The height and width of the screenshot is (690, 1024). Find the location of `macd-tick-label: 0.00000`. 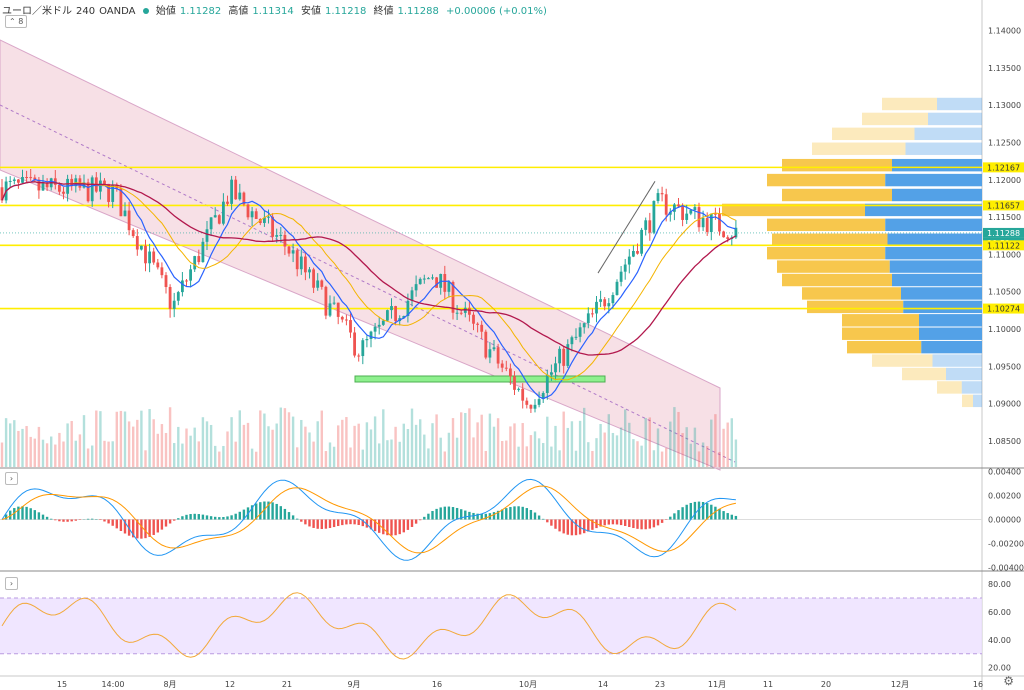

macd-tick-label: 0.00000 is located at coordinates (1004, 520).